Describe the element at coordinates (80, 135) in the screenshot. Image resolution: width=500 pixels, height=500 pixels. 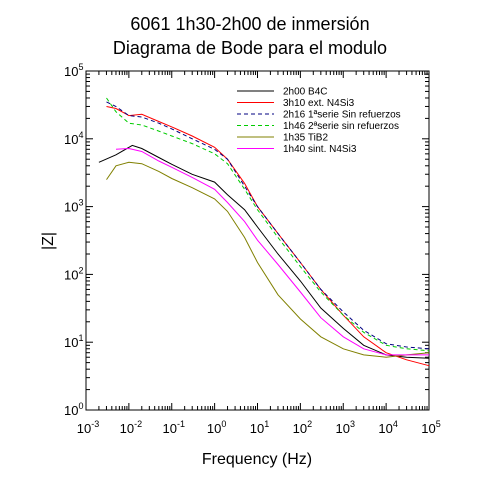
I see `y-tick-exp: 4` at that location.